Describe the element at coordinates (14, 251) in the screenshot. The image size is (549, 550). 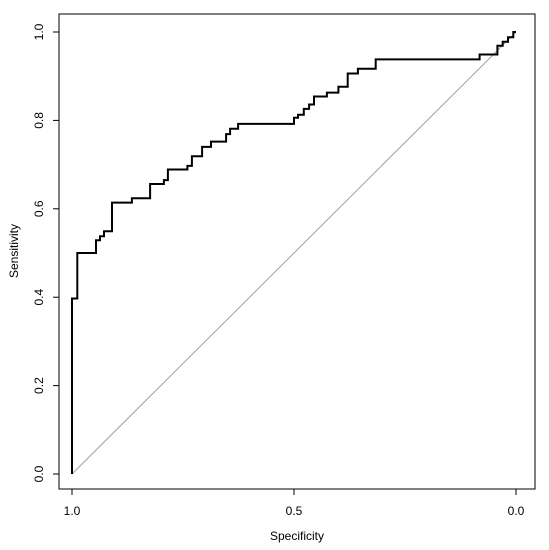
I see `y-axis-label: Sensitivity` at that location.